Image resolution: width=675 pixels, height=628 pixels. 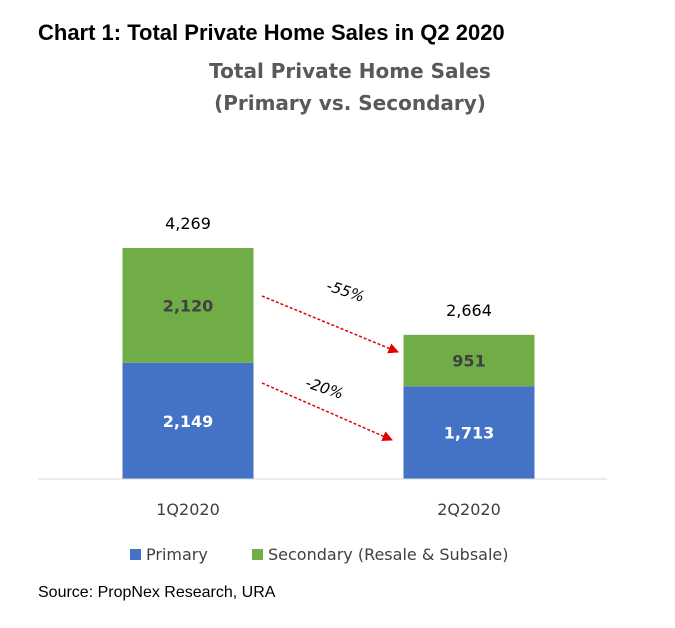 I want to click on data-label-primary-2Q2020: 1,713, so click(x=469, y=433).